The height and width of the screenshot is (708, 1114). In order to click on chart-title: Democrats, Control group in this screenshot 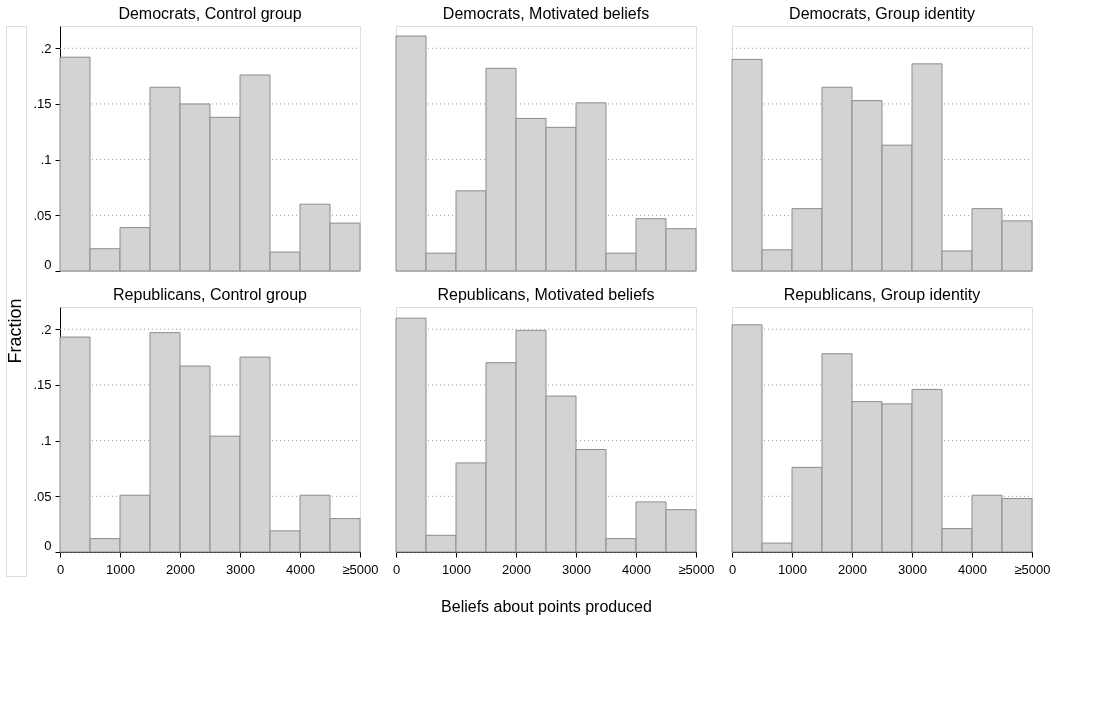, I will do `click(210, 13)`.